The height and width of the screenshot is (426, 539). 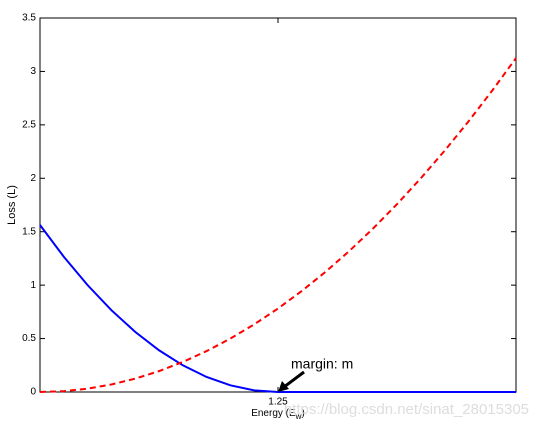 I want to click on watermark: https://blog.csdn.net/sinat_28015305, so click(x=406, y=409).